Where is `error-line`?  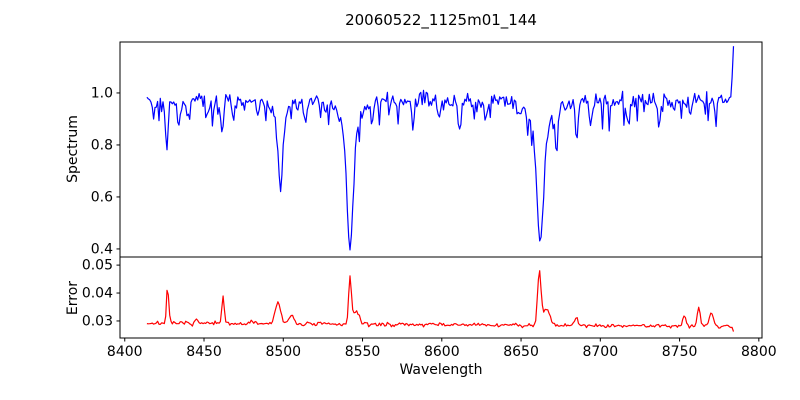
error-line is located at coordinates (440, 301).